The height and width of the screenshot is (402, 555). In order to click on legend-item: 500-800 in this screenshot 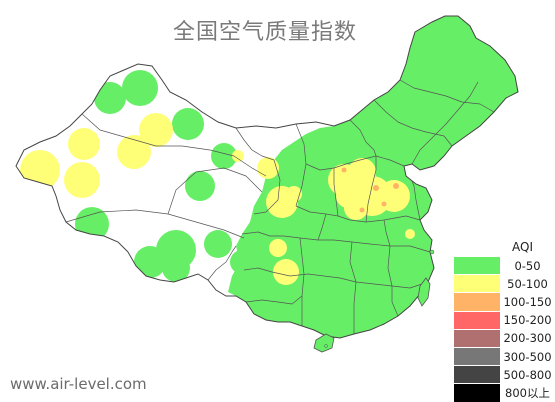, I will do `click(504, 374)`.